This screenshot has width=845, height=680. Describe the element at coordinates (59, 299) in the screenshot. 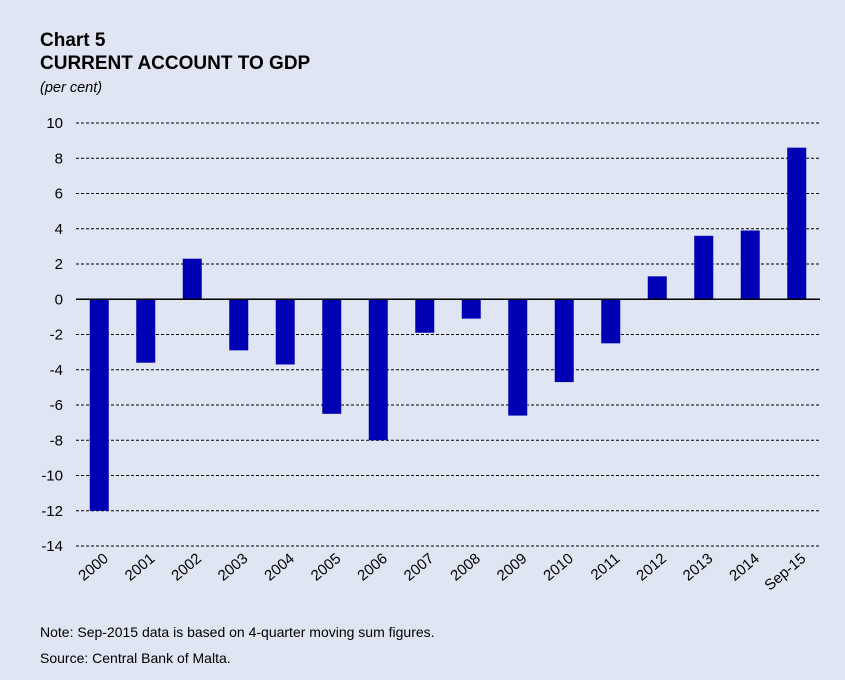

I see `y-tick-label: 0` at that location.